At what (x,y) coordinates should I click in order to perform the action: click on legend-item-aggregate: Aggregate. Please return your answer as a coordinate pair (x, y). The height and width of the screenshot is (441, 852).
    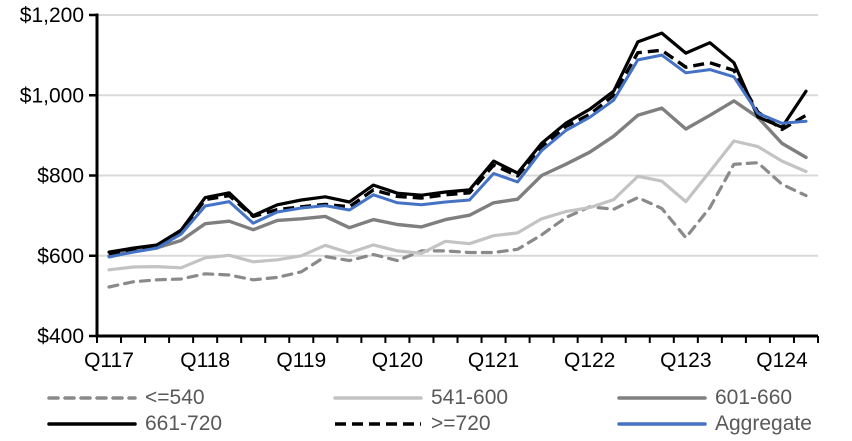
    Looking at the image, I should click on (714, 424).